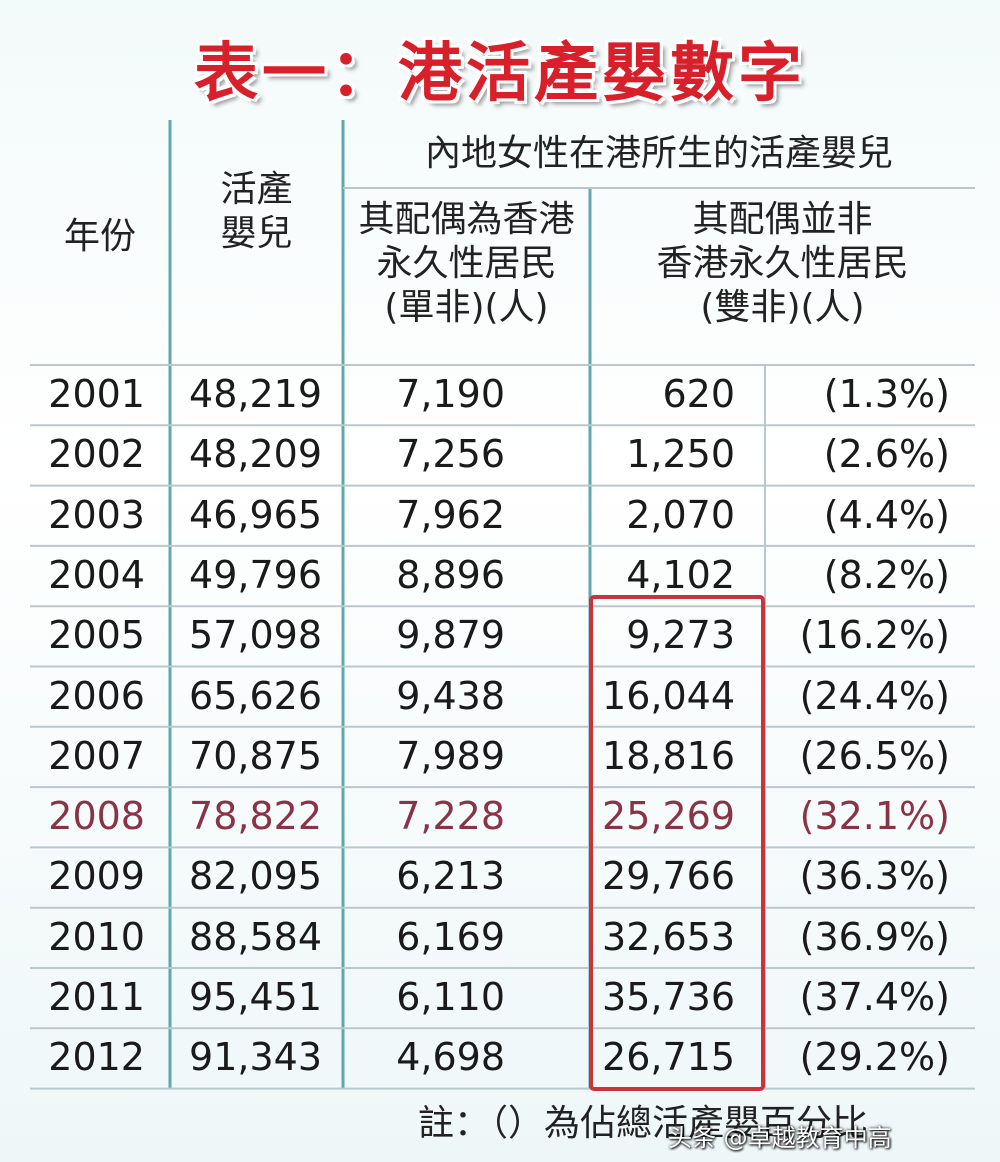 Image resolution: width=1000 pixels, height=1162 pixels. What do you see at coordinates (874, 816) in the screenshot?
I see `cell-percent: (32.1%)` at bounding box center [874, 816].